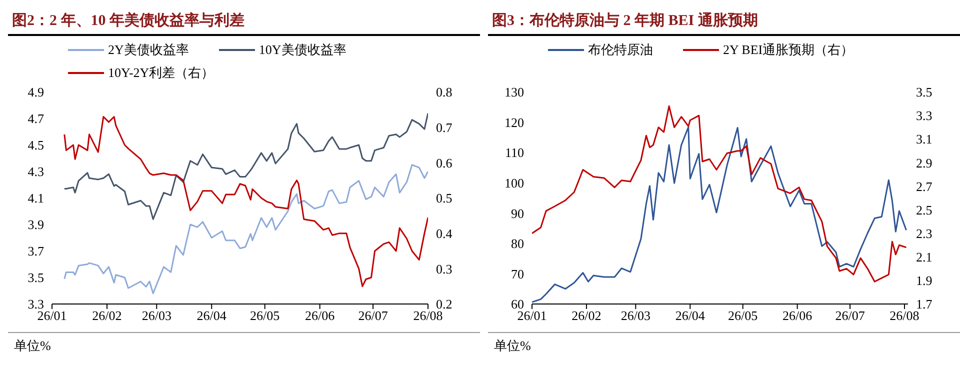  What do you see at coordinates (36, 251) in the screenshot?
I see `y-tick-label: 3.7` at bounding box center [36, 251].